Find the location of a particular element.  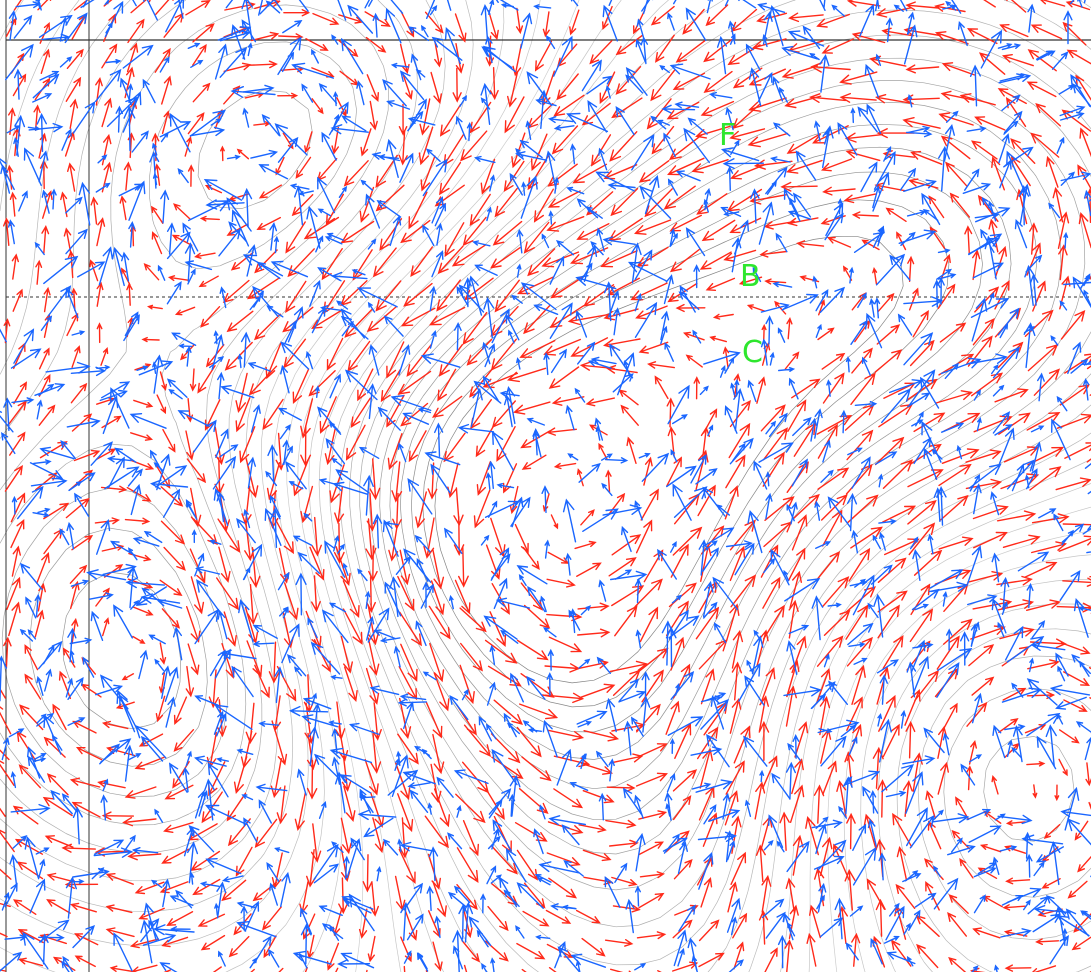

label-b: B is located at coordinates (750, 276).